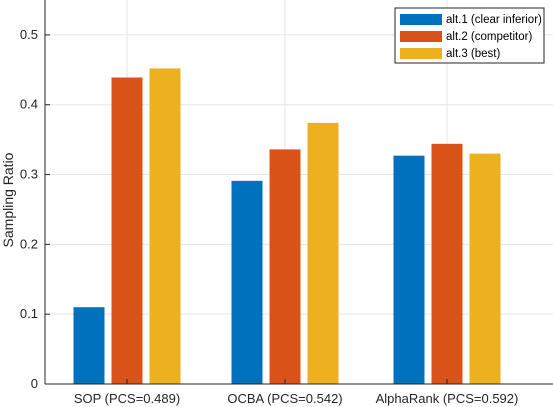  What do you see at coordinates (29, 243) in the screenshot?
I see `y-tick-label: 0.2` at bounding box center [29, 243].